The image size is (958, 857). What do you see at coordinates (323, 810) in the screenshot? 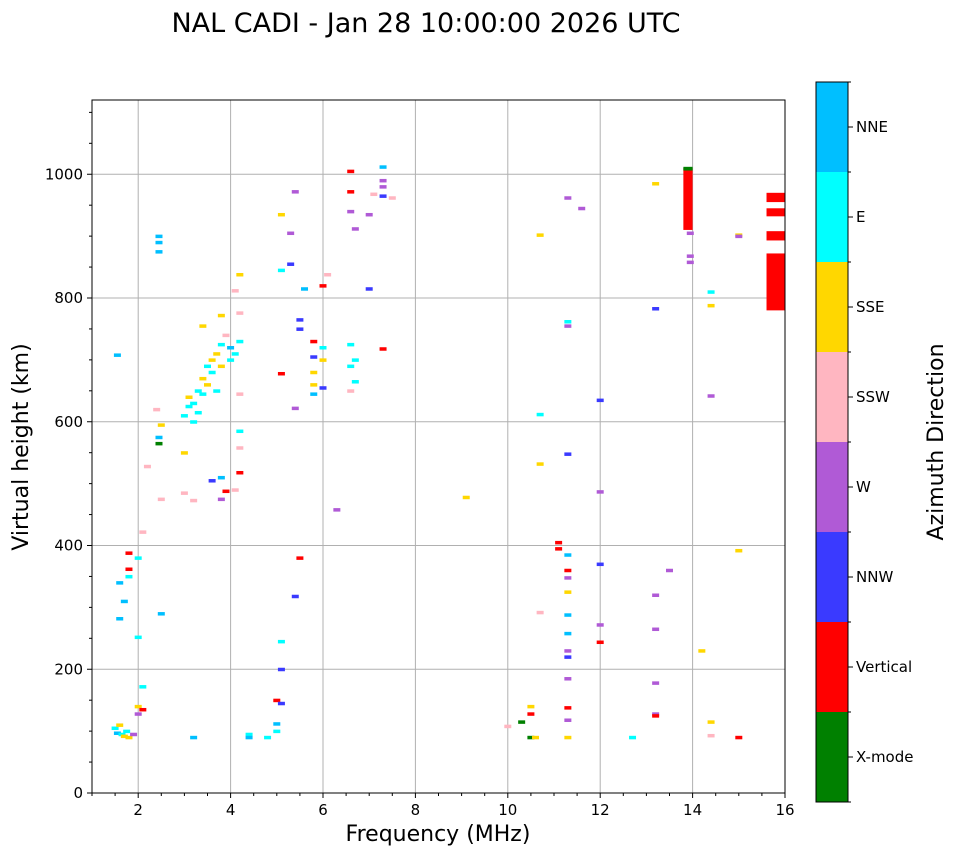
I see `x-tick-label: 6` at bounding box center [323, 810].